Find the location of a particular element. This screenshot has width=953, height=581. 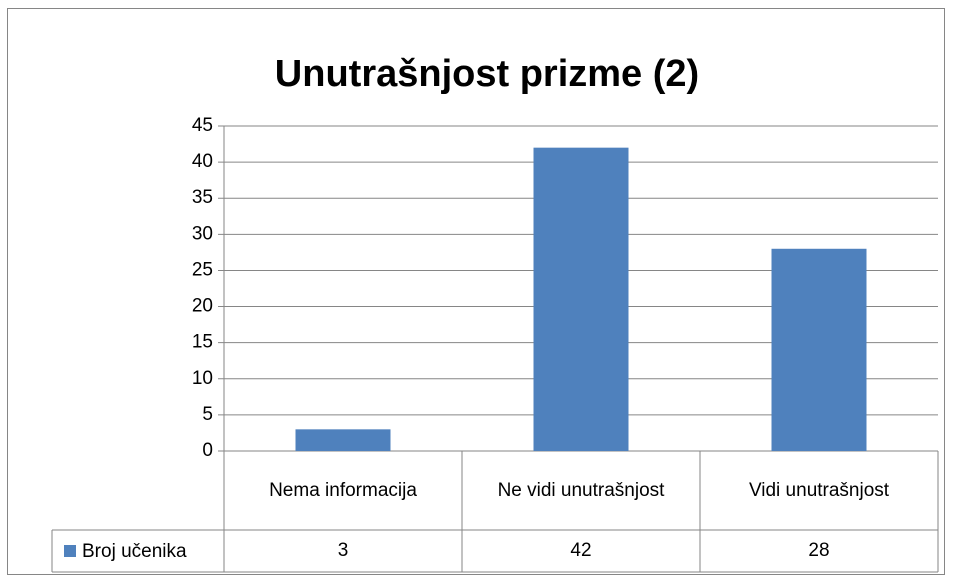

y-tick-label: 45 is located at coordinates (202, 125).